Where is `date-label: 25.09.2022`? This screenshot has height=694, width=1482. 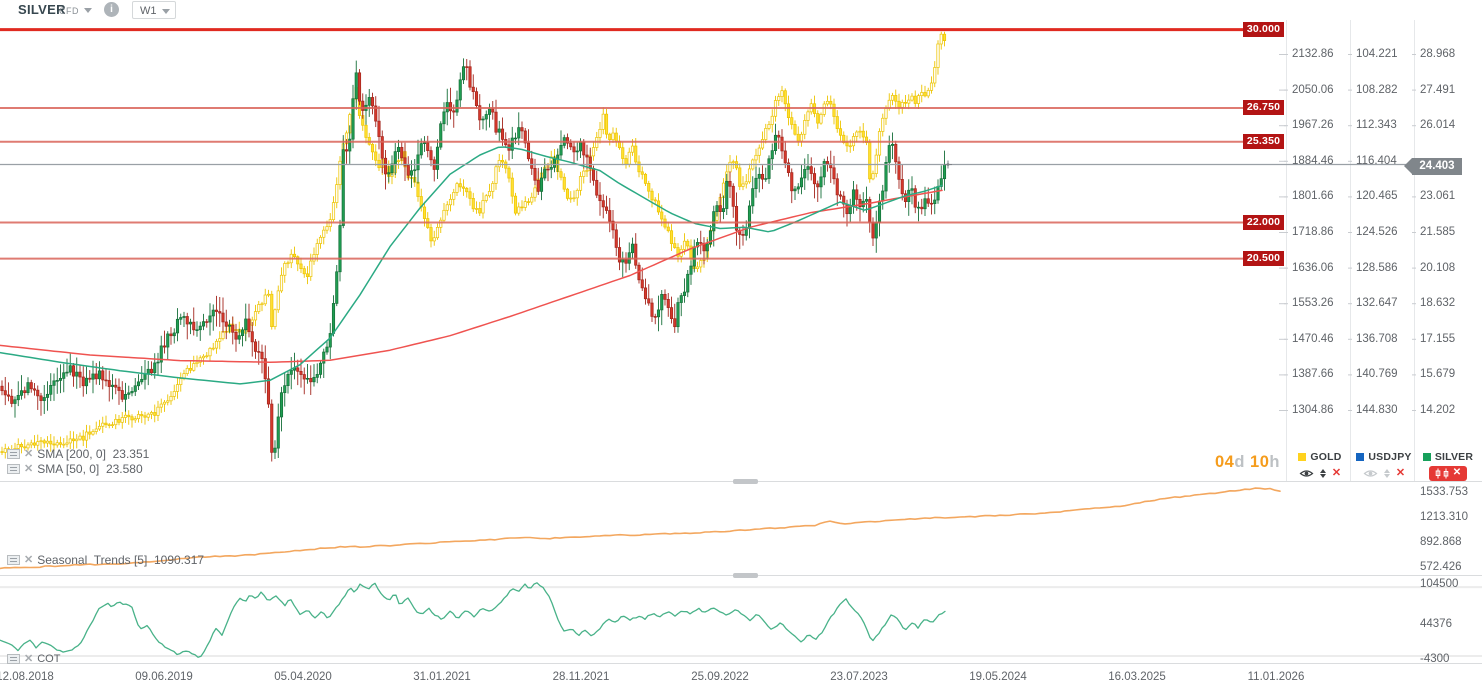
date-label: 25.09.2022 is located at coordinates (720, 677).